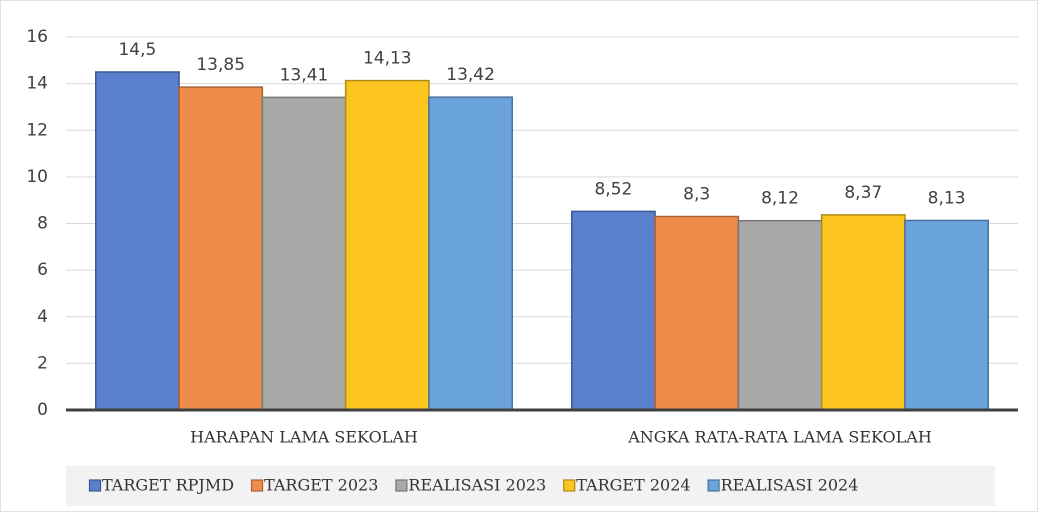 The height and width of the screenshot is (512, 1038). What do you see at coordinates (321, 485) in the screenshot?
I see `legend-label: TARGET 2023` at bounding box center [321, 485].